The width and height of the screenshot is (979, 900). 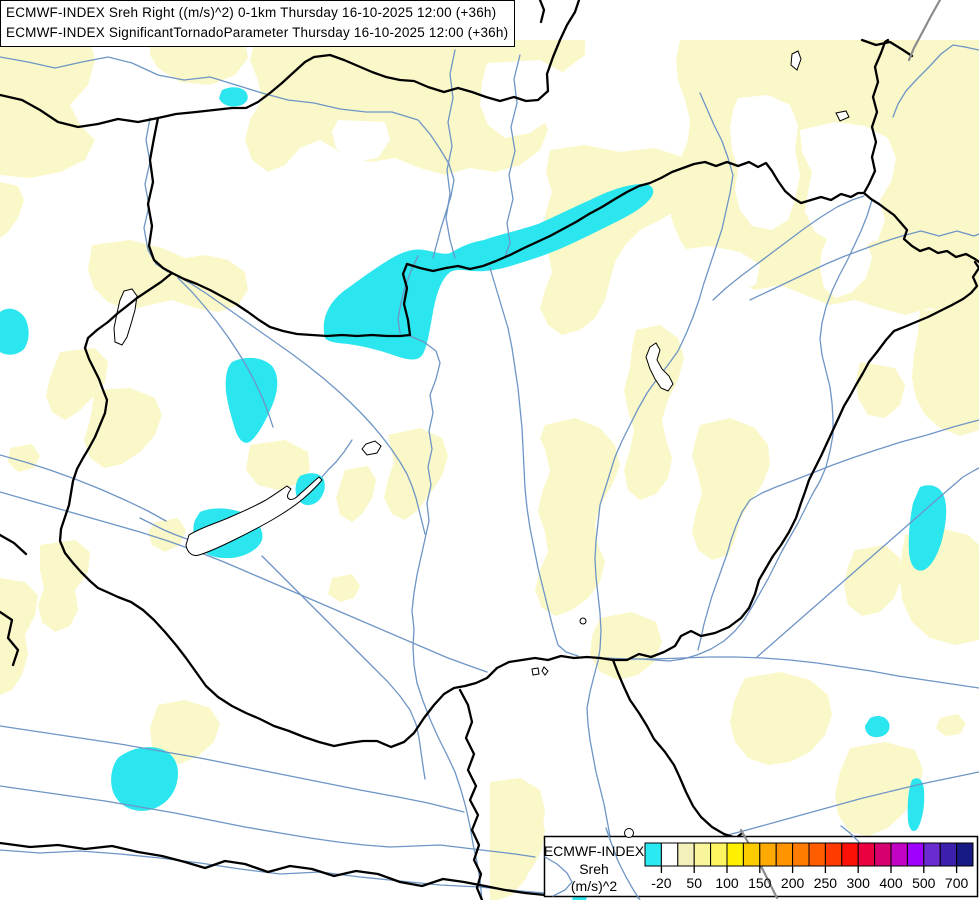 I want to click on colorbar-tick-label: -20, so click(x=661, y=883).